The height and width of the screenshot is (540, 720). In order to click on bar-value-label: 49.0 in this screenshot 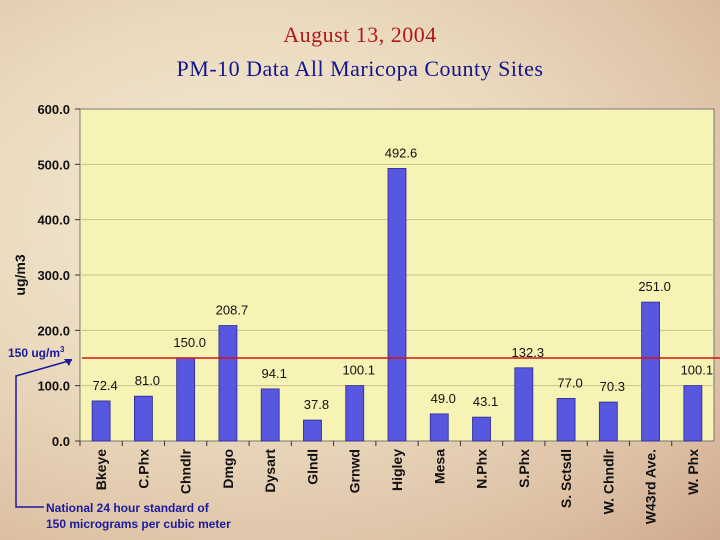, I will do `click(443, 398)`.